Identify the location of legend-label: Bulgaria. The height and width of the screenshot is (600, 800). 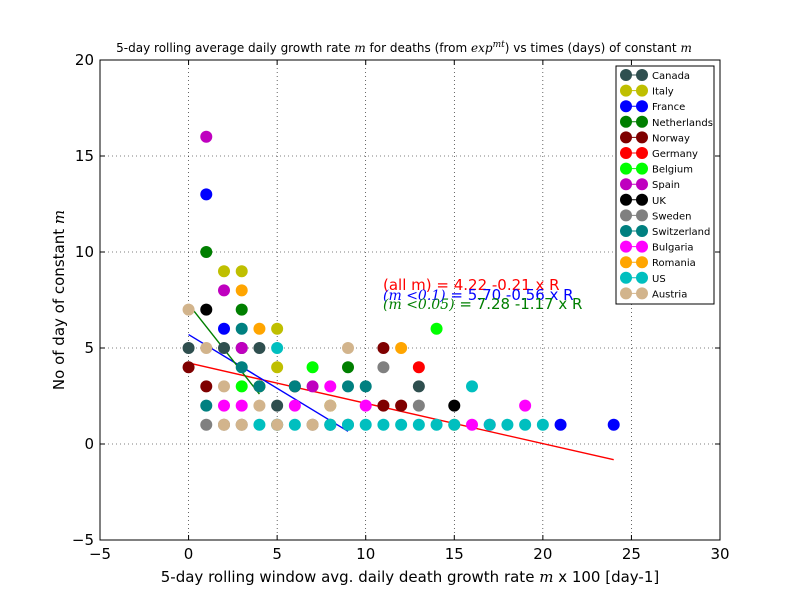
(672, 248).